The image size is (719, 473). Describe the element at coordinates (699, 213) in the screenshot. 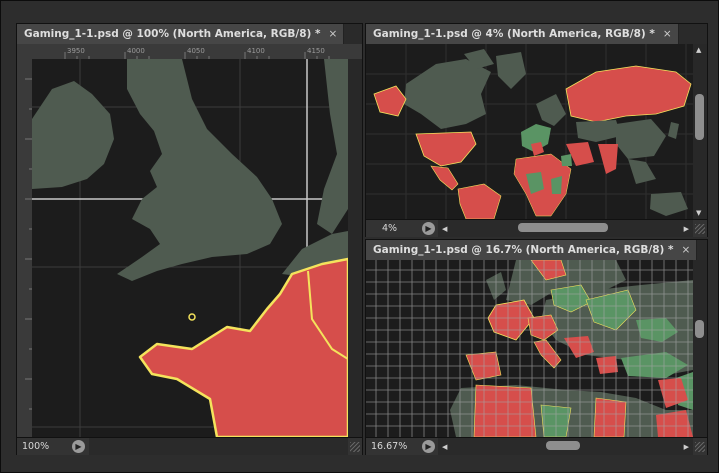

I see `scroll-down-icon: ▼` at that location.